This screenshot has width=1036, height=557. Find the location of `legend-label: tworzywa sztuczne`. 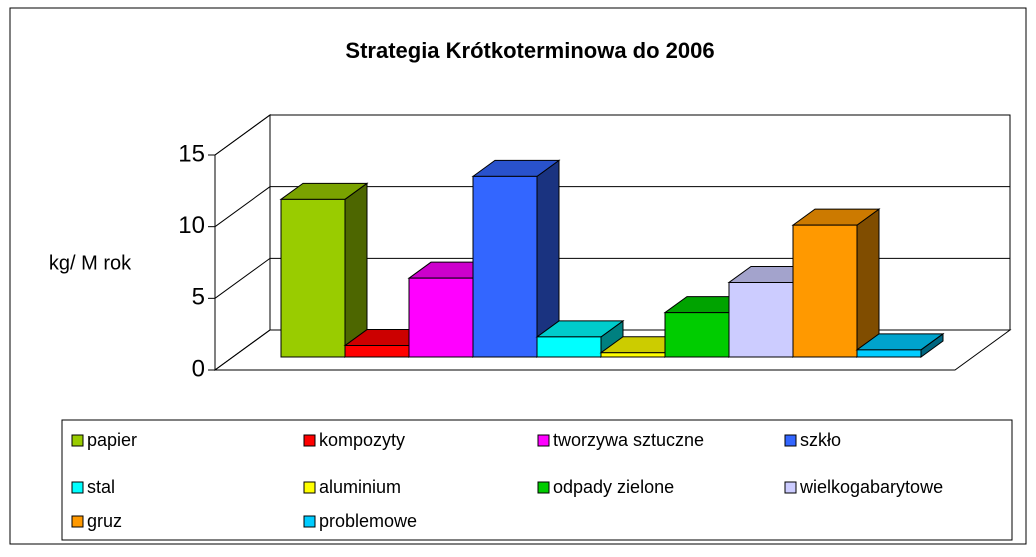

legend-label: tworzywa sztuczne is located at coordinates (628, 440).